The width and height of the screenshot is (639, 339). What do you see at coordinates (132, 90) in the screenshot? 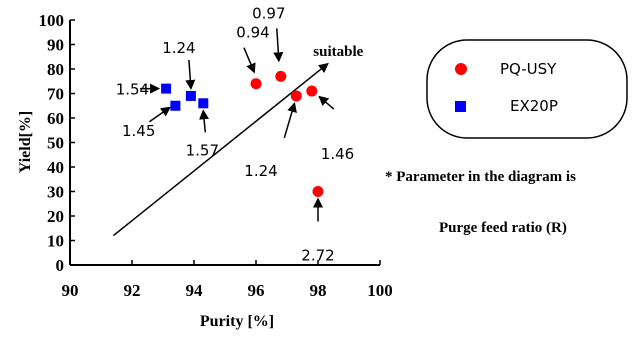
I see `point-callout-label: 1.54` at bounding box center [132, 90].